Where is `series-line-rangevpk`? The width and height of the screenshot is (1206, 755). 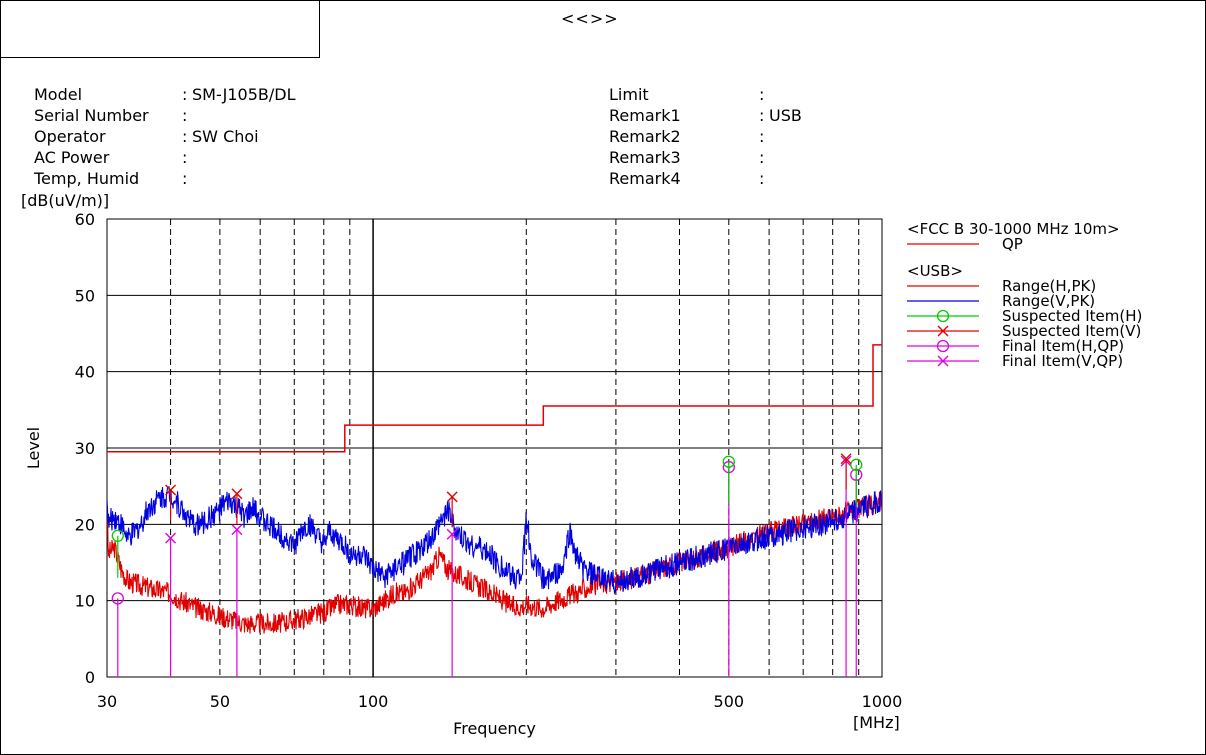
series-line-rangevpk is located at coordinates (494, 541).